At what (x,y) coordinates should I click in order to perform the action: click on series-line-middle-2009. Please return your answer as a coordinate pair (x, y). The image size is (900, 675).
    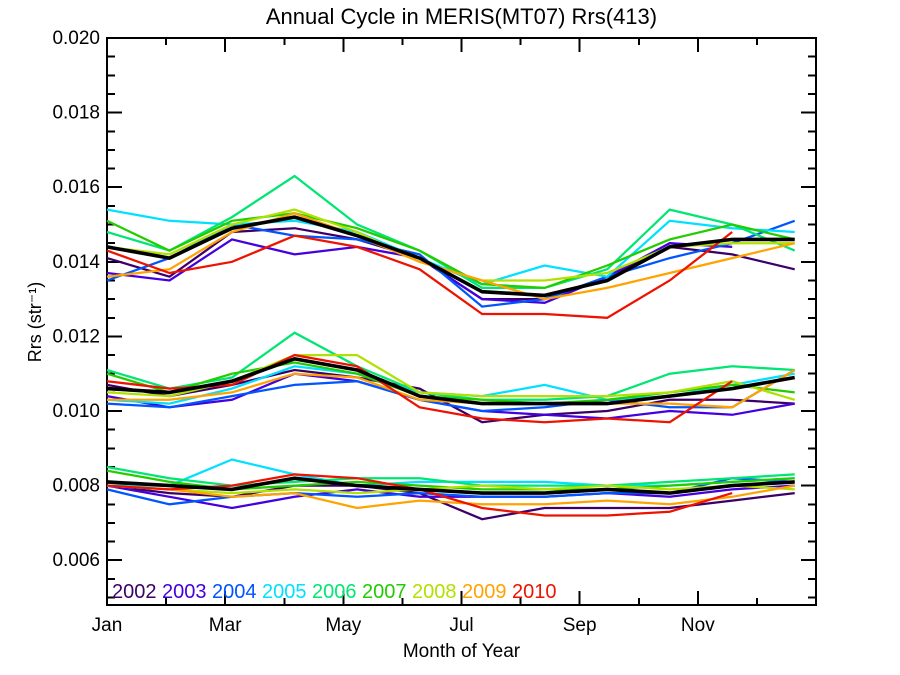
    Looking at the image, I should click on (451, 389).